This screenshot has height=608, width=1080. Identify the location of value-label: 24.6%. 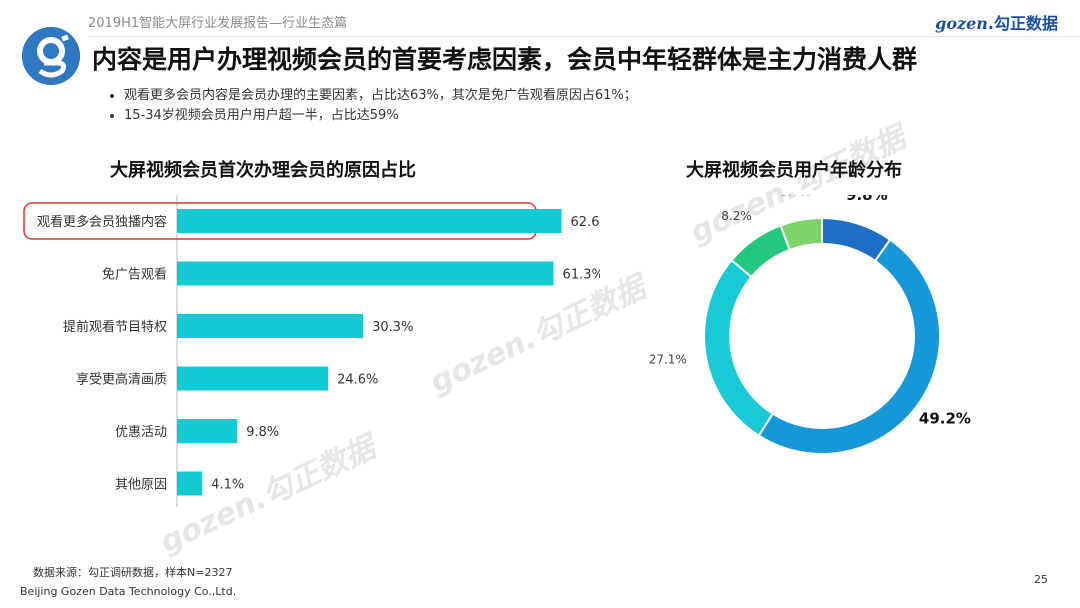
(357, 380).